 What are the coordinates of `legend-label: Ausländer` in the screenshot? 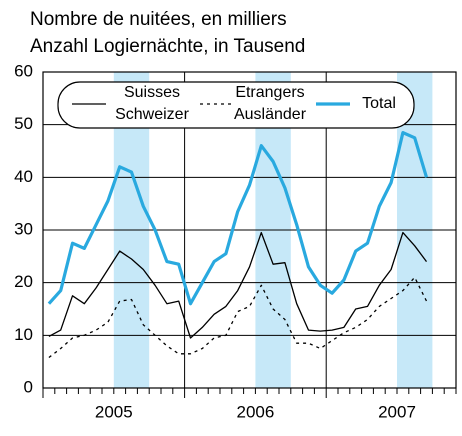 It's located at (270, 114).